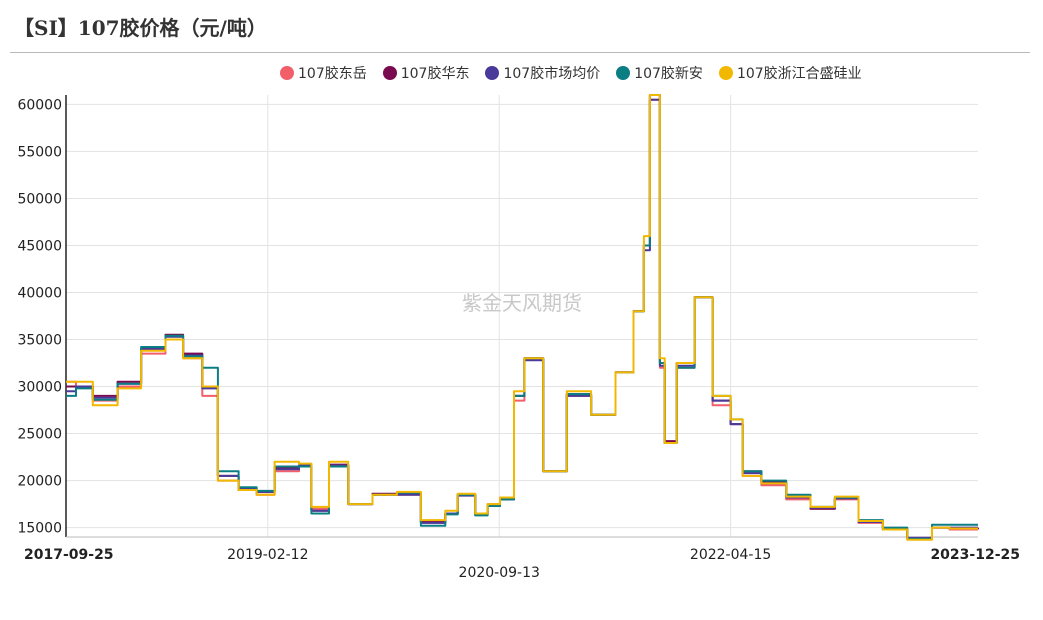 Image resolution: width=1043 pixels, height=620 pixels. I want to click on x-tick-label: 2019-02-12, so click(267, 555).